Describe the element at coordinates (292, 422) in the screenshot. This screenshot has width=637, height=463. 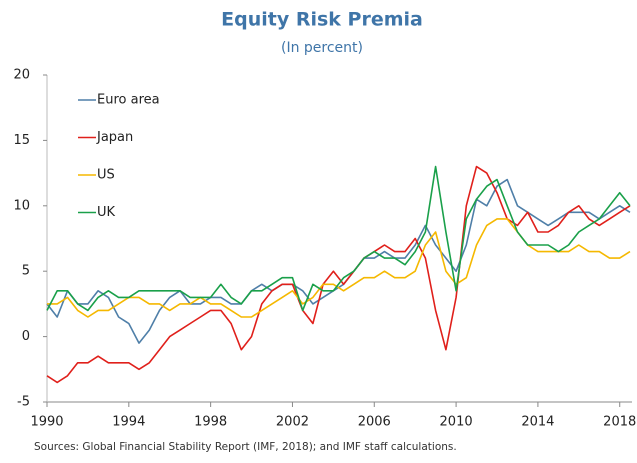
I see `x-tick-label: 2002` at that location.